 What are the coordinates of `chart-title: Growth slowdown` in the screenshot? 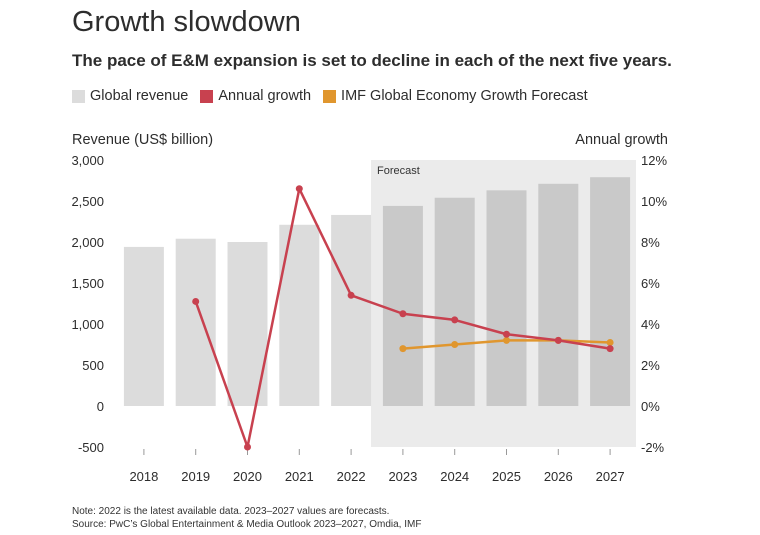 It's located at (186, 22).